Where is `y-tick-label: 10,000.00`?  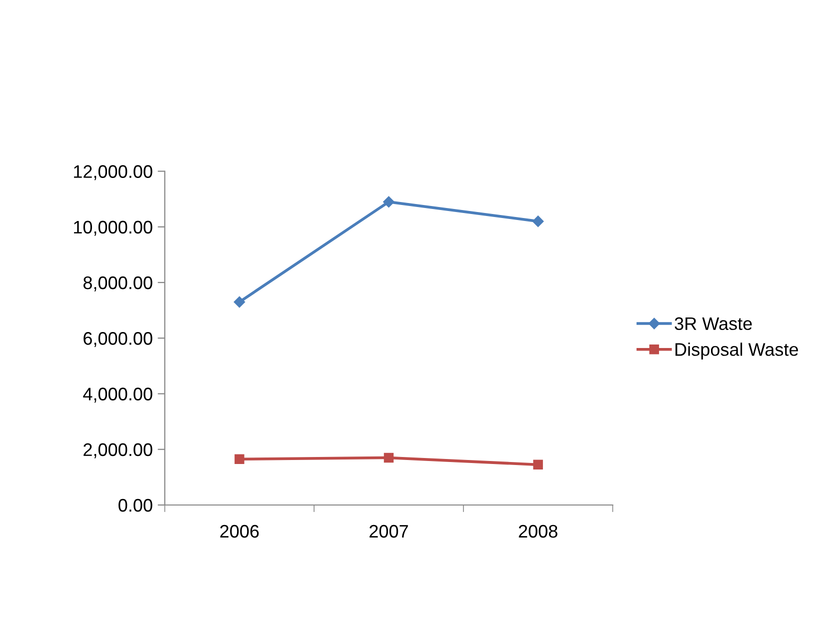 y-tick-label: 10,000.00 is located at coordinates (113, 228).